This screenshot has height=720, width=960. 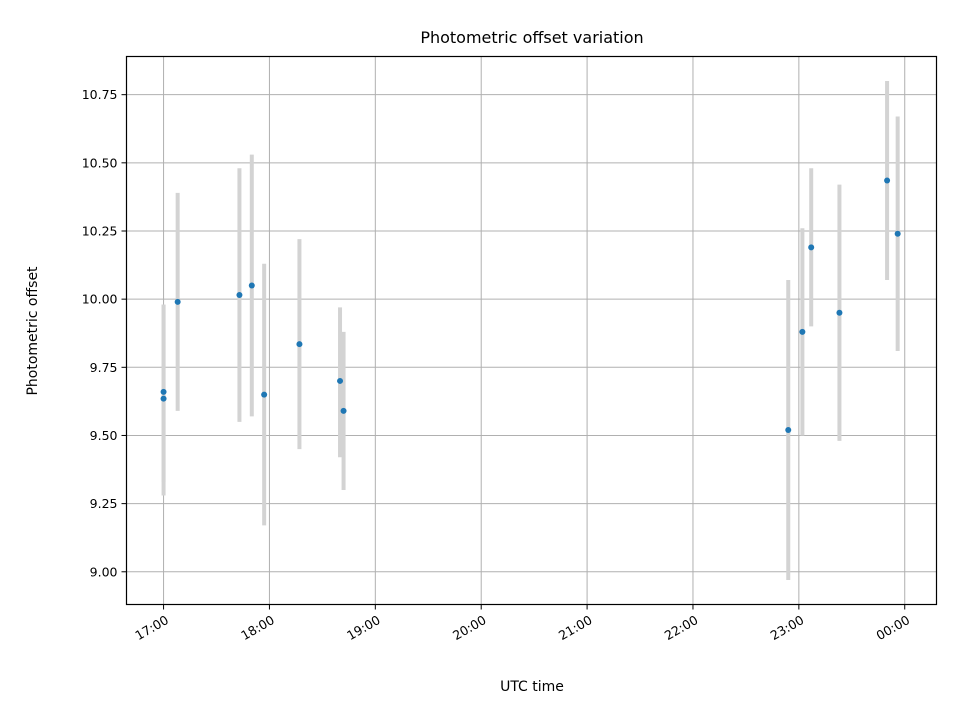 What do you see at coordinates (522, 623) in the screenshot?
I see `x-axis: 17:00 18:00 19:00 20:00 21:00 22:00 23:00 00:00` at bounding box center [522, 623].